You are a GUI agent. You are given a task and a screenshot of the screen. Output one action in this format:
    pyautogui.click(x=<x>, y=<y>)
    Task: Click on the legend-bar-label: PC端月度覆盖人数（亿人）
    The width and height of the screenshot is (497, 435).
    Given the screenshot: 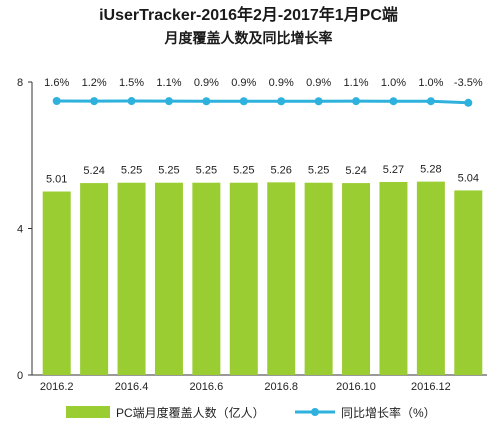 What is the action you would take?
    pyautogui.click(x=190, y=412)
    